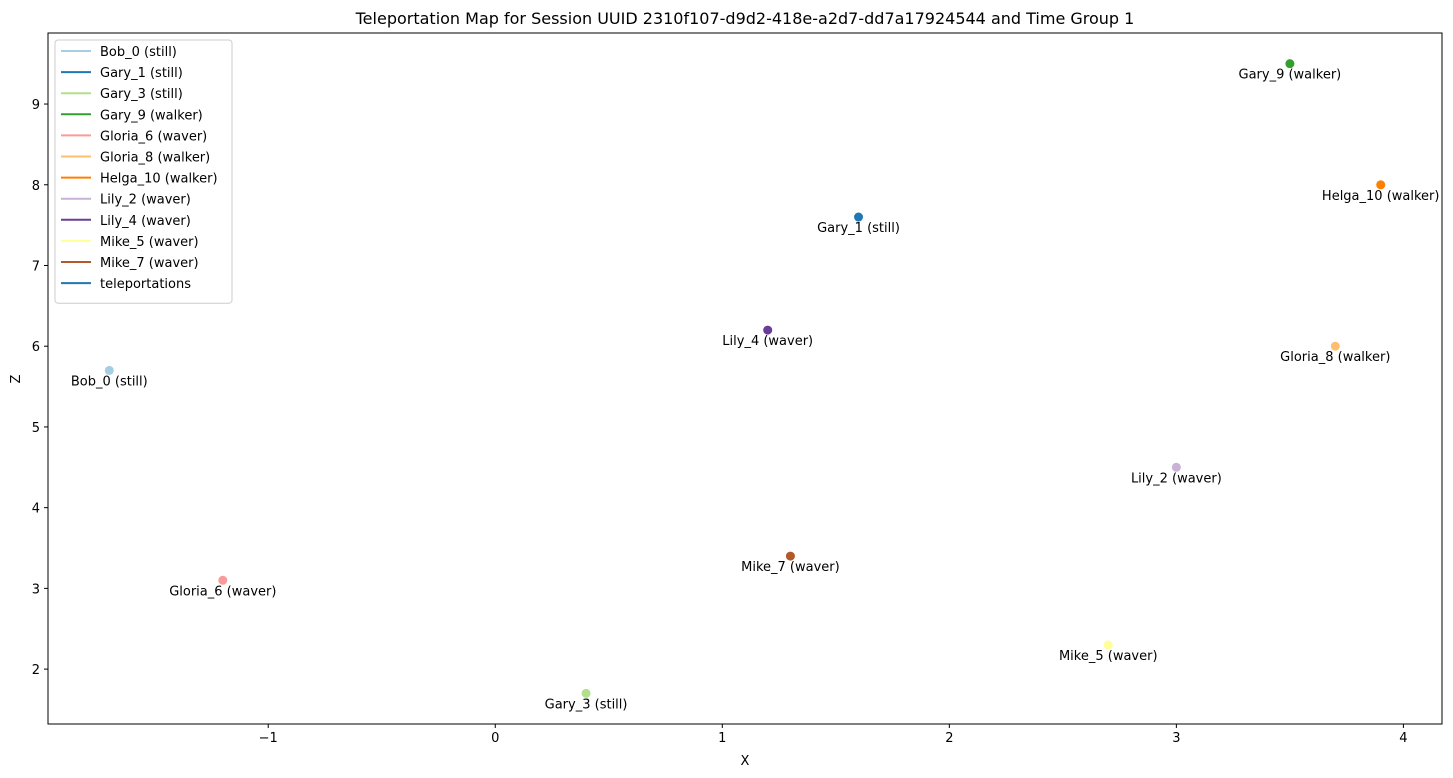 This screenshot has width=1453, height=778. Describe the element at coordinates (145, 284) in the screenshot. I see `legend-entry-label: teleportations` at that location.